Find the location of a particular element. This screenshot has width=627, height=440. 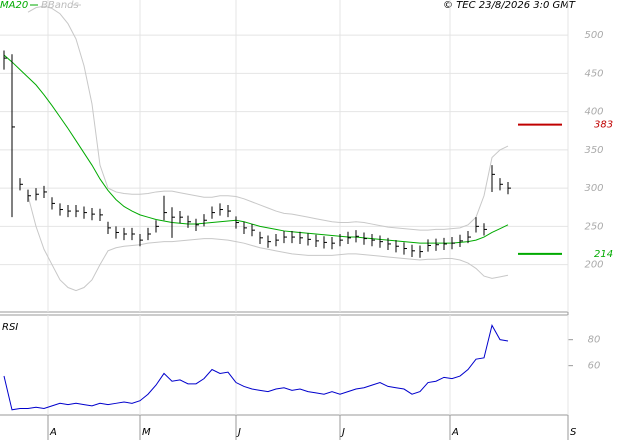

y-tick-label: 500 is located at coordinates (593, 35).